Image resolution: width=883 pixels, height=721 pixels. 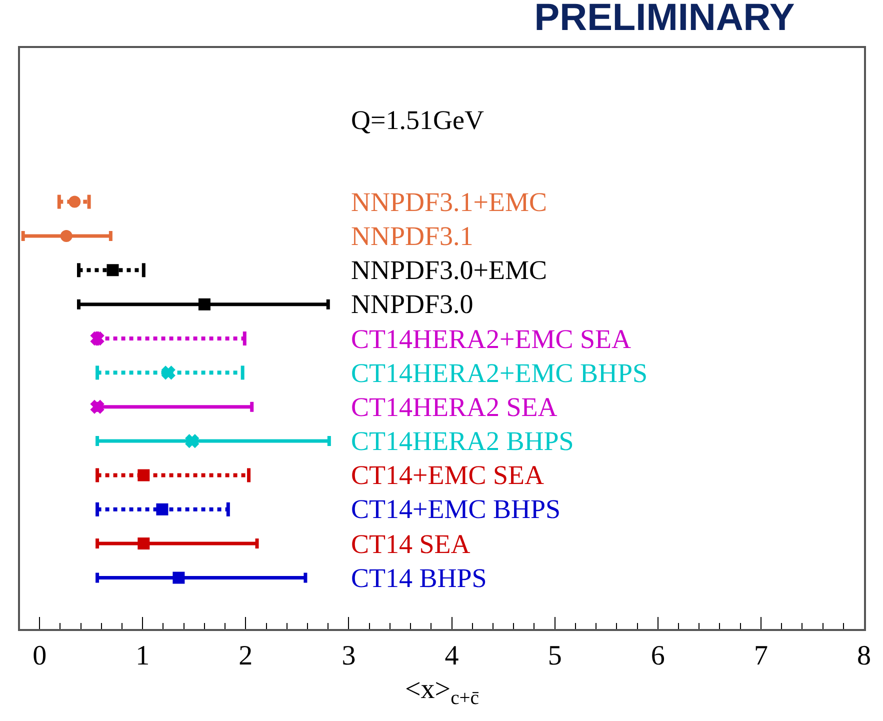 I want to click on text: CT14HERA2 SEA, so click(x=454, y=407).